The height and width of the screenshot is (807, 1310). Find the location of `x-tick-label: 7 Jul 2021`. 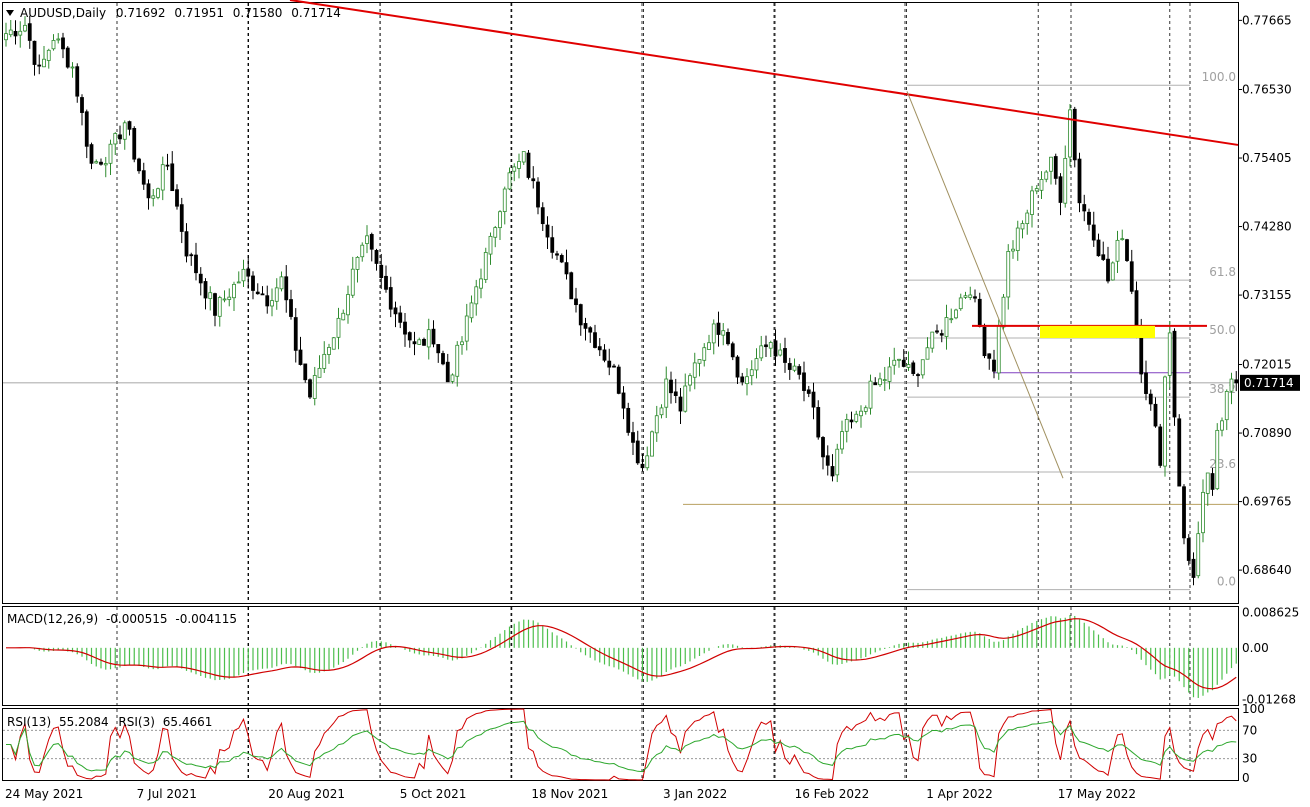

x-tick-label: 7 Jul 2021 is located at coordinates (167, 794).